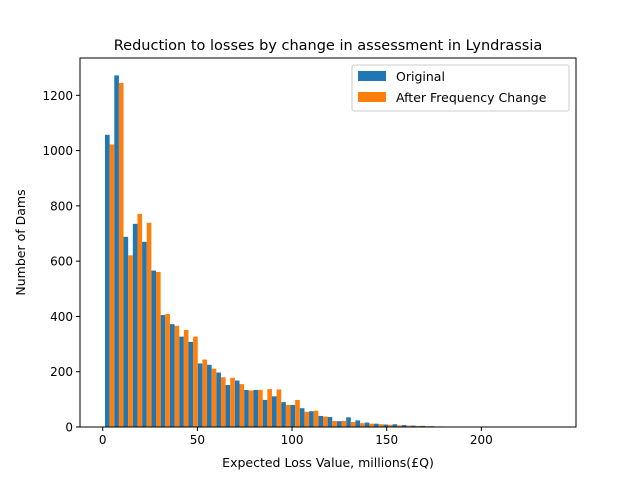  What do you see at coordinates (20, 242) in the screenshot?
I see `y-axis-label: Number of Dams` at bounding box center [20, 242].